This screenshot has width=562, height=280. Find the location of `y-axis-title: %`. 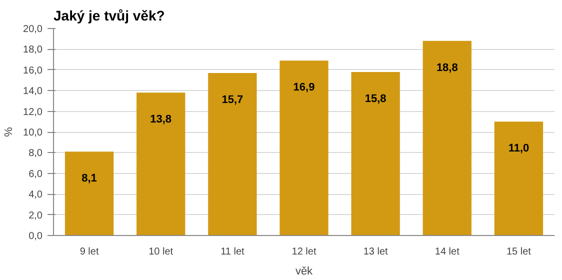

y-axis-title: % is located at coordinates (9, 131).